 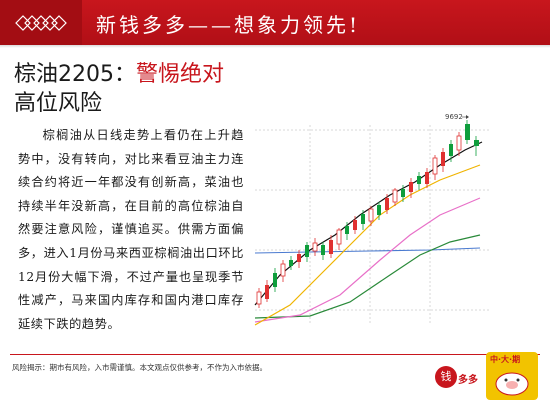 I want to click on title-prefix: 棕油2205：, so click(x=75, y=74).